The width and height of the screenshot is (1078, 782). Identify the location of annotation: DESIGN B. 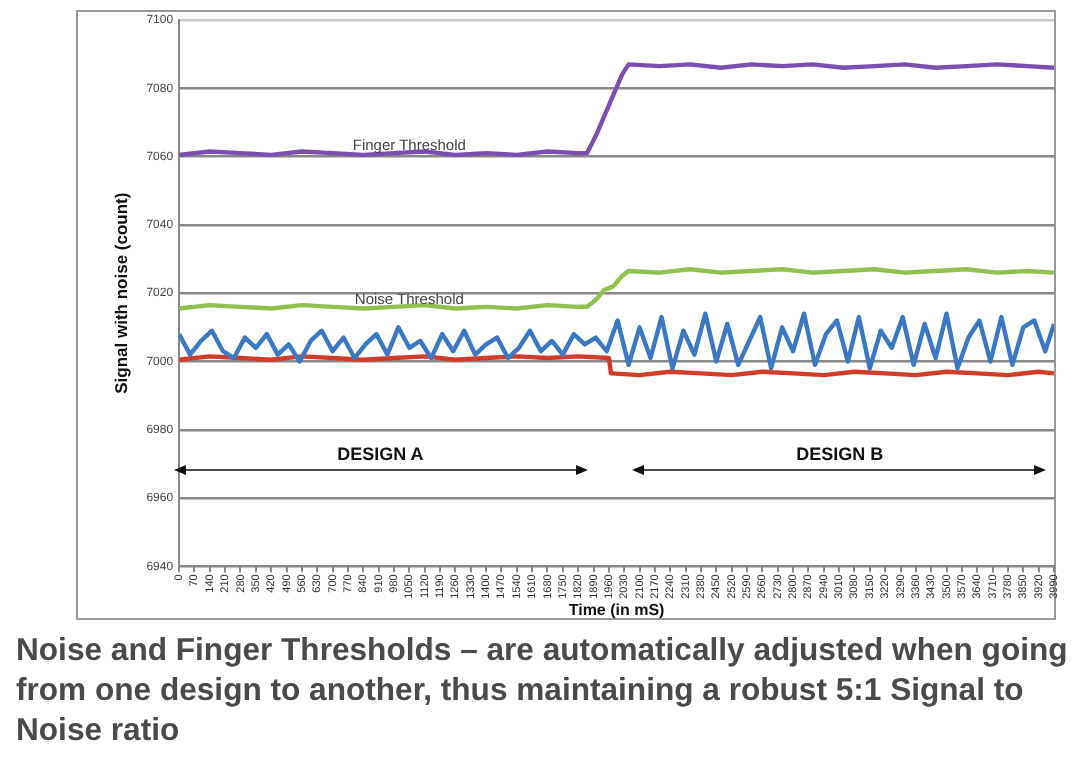
(840, 454).